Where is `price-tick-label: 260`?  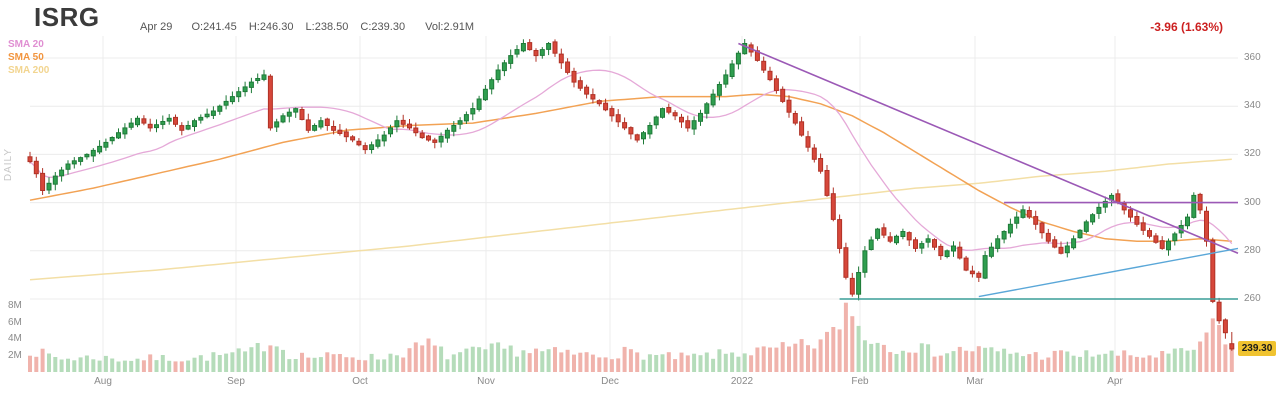 price-tick-label: 260 is located at coordinates (1252, 298).